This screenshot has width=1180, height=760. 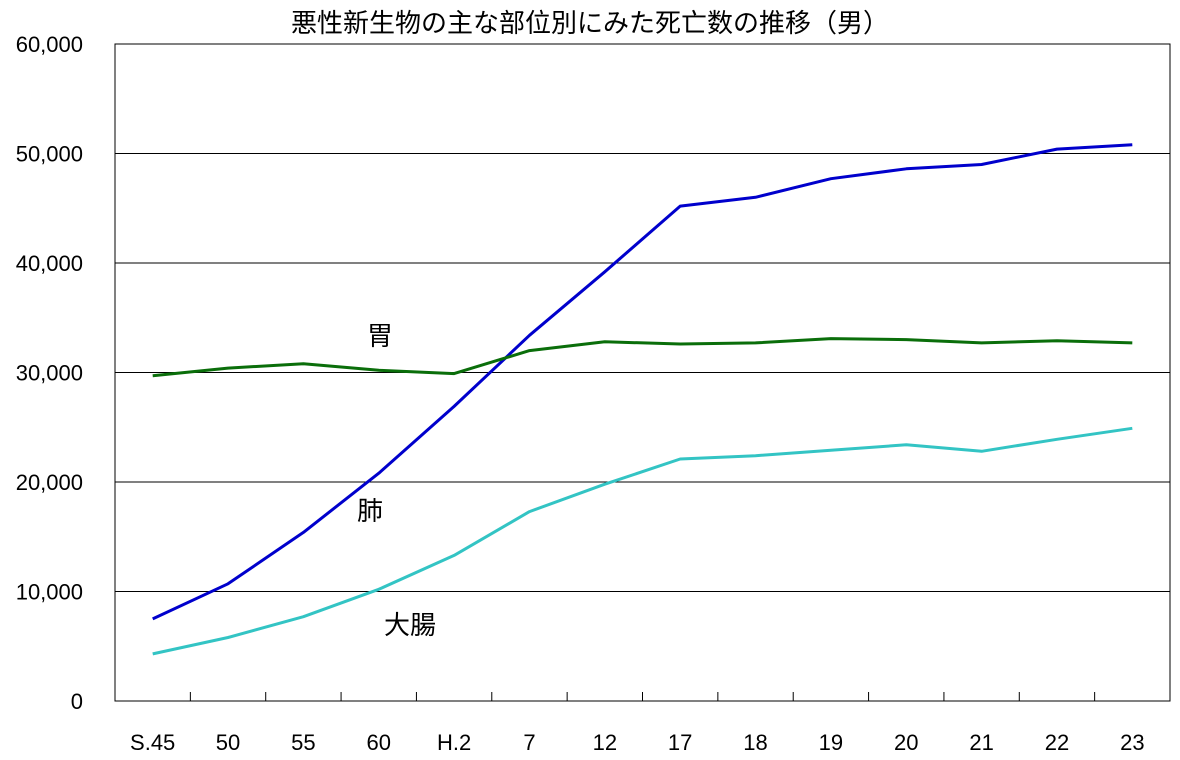 What do you see at coordinates (228, 742) in the screenshot?
I see `x-tick-label: 50` at bounding box center [228, 742].